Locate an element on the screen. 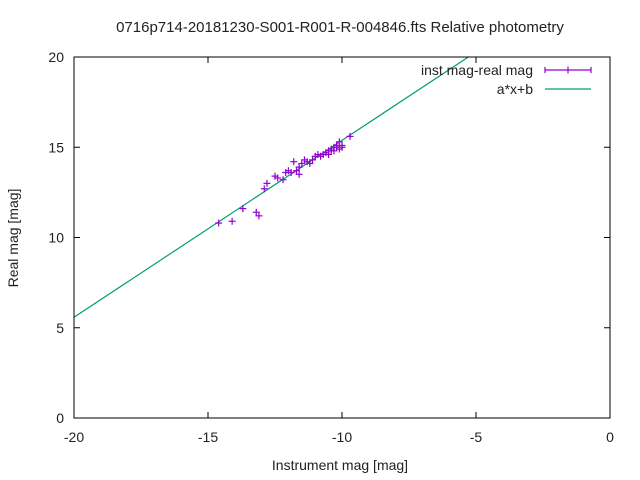  y-tick-label: 20 is located at coordinates (56, 57).